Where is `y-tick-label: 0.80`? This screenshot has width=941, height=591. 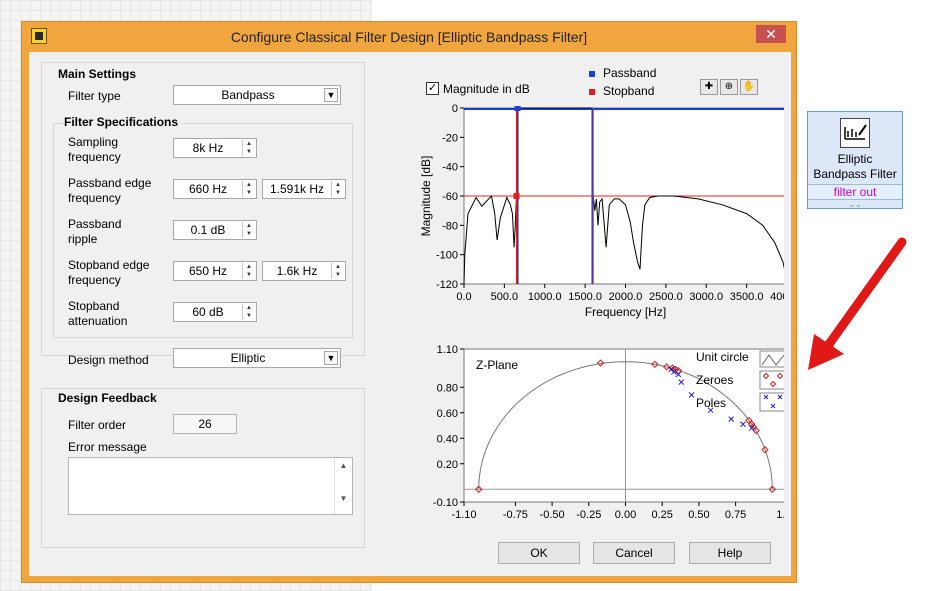 y-tick-label: 0.80 is located at coordinates (447, 388).